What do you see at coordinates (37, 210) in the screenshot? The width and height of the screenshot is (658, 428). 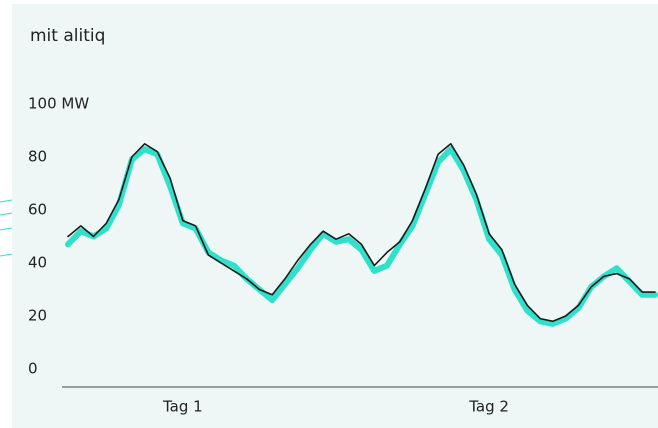 I see `y-tick-label: 60` at bounding box center [37, 210].